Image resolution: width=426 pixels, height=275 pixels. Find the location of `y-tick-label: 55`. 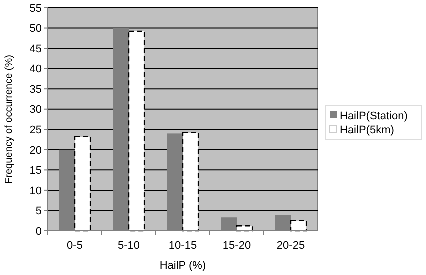

y-tick-label: 55 is located at coordinates (36, 8).